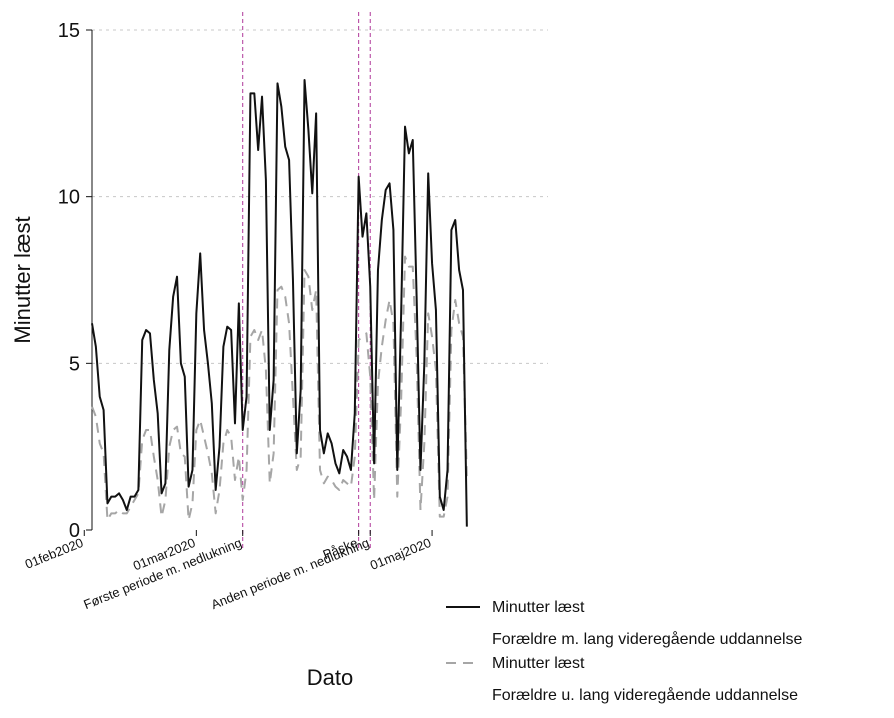 This screenshot has width=894, height=718. Describe the element at coordinates (54, 553) in the screenshot. I see `x-tick-label: 01feb2020` at that location.